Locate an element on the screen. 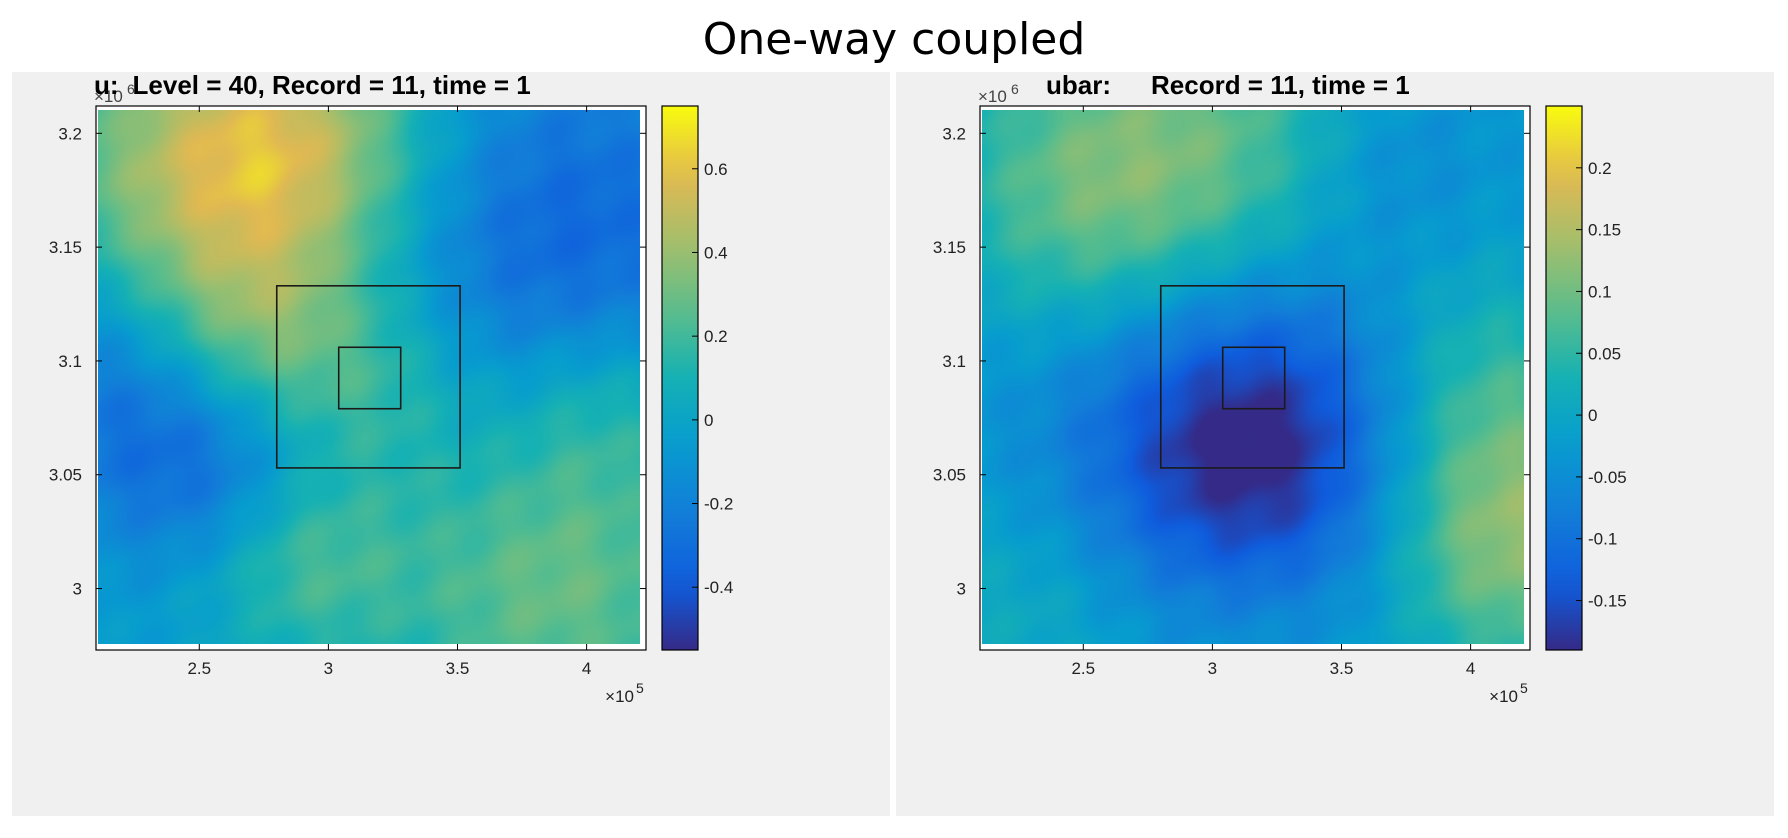 This screenshot has width=1788, height=838. colorbar-tick-label: 0.15 is located at coordinates (1604, 230).